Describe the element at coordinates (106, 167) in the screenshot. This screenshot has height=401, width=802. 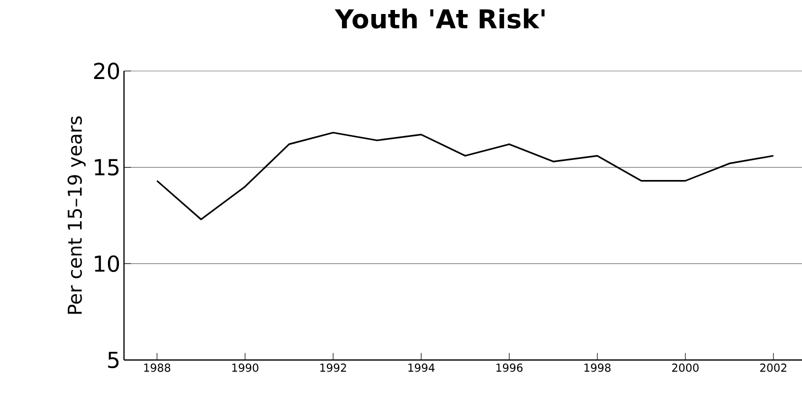
I see `y-tick-label: 15` at that location.